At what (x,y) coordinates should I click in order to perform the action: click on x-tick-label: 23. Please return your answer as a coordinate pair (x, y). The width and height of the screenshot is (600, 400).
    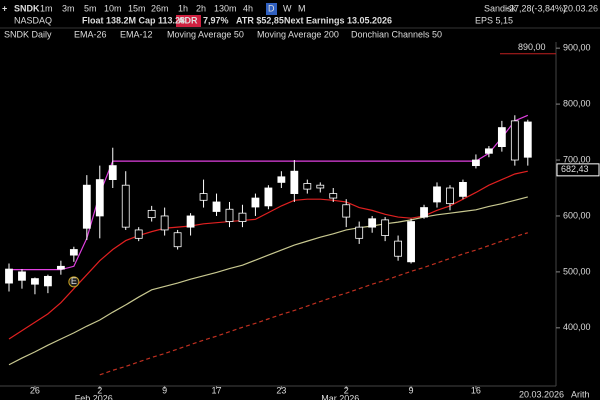
    Looking at the image, I should click on (281, 390).